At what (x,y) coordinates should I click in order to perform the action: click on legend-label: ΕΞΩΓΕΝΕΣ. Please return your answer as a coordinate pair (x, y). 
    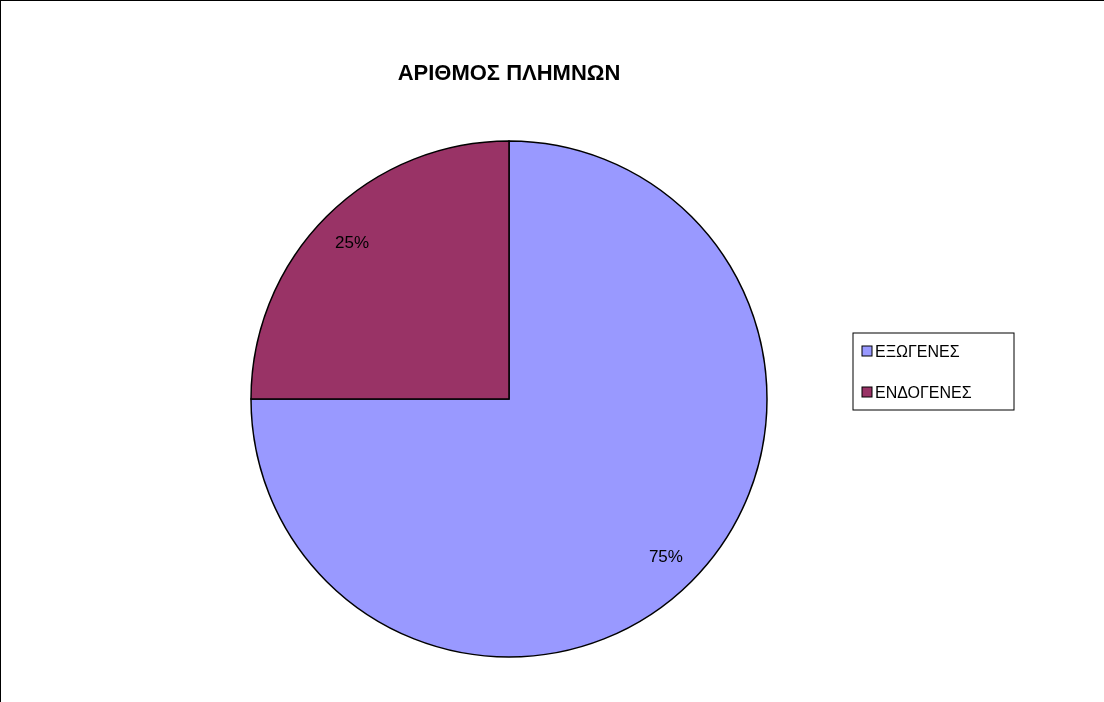
    Looking at the image, I should click on (917, 351).